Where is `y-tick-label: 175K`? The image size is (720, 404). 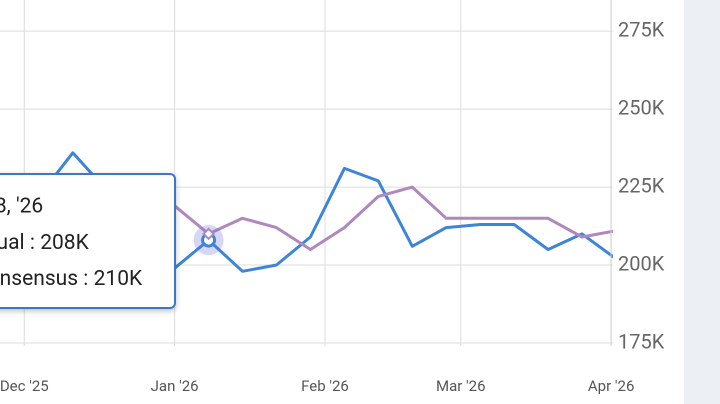
y-tick-label: 175K is located at coordinates (641, 341).